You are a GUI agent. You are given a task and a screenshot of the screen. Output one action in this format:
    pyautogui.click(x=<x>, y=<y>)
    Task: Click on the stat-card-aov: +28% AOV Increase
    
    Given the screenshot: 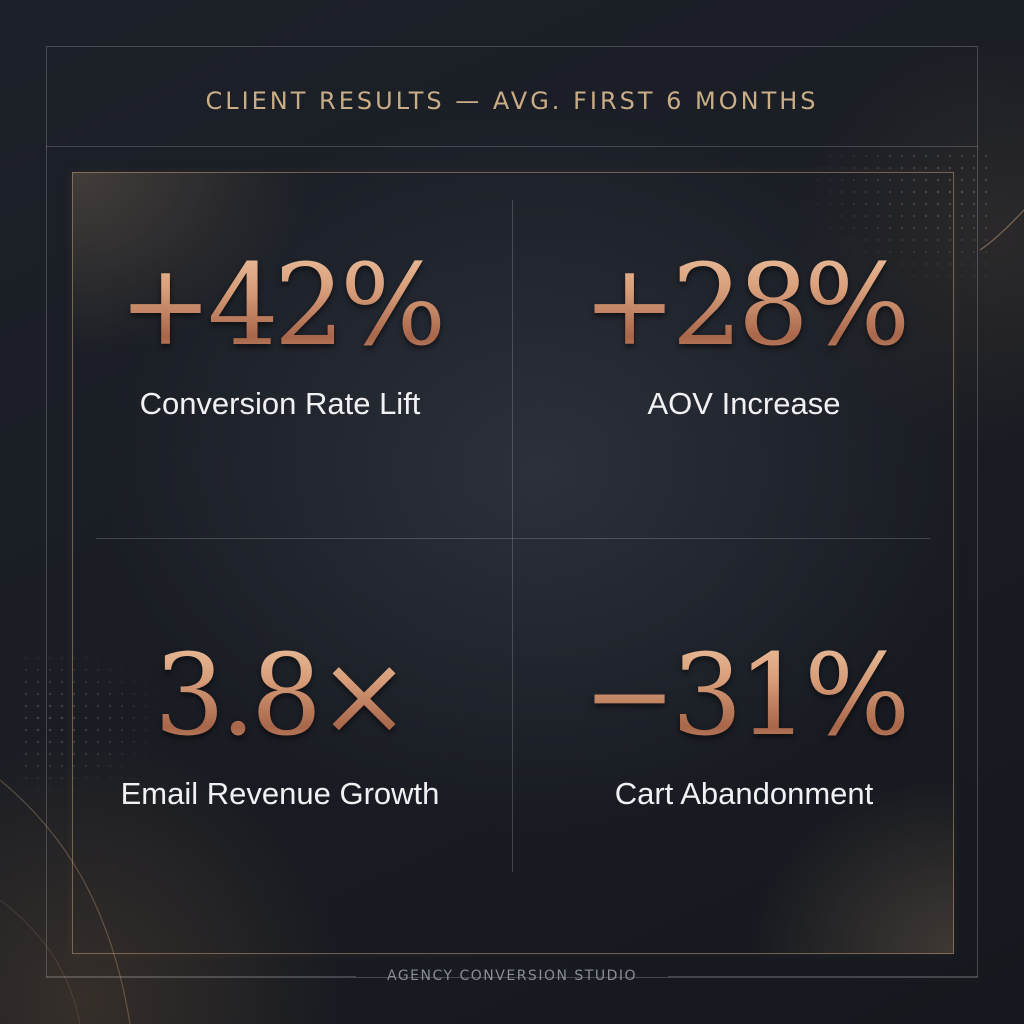 What is the action you would take?
    pyautogui.click(x=744, y=330)
    